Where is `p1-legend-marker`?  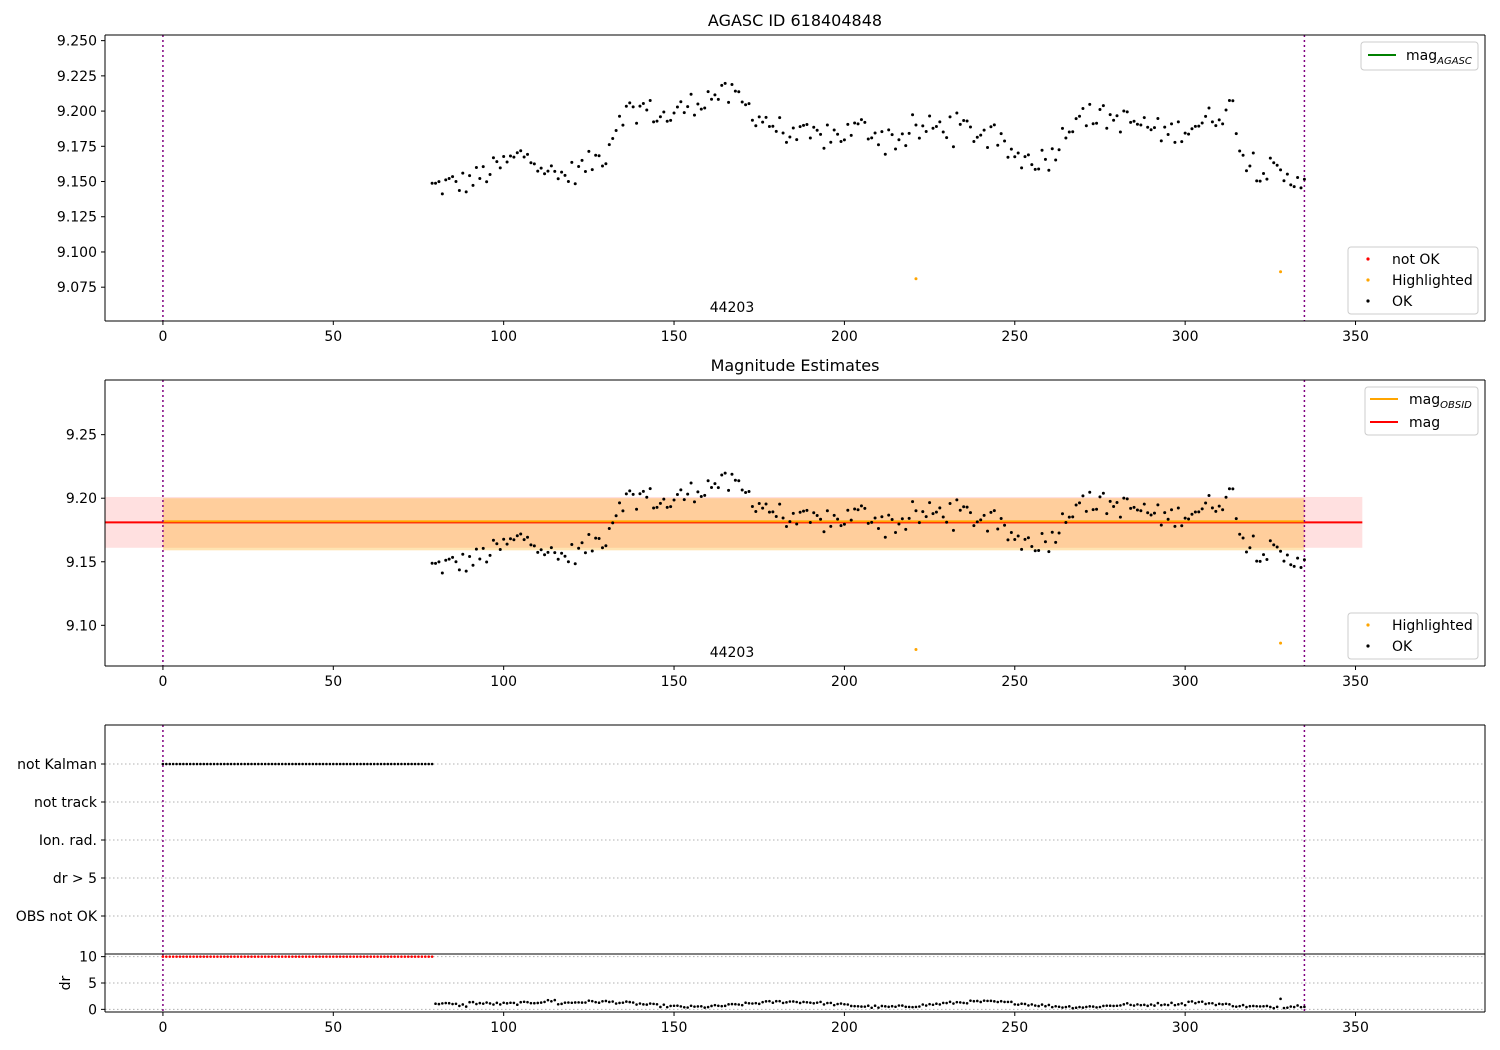
p1-legend-marker is located at coordinates (1368, 259).